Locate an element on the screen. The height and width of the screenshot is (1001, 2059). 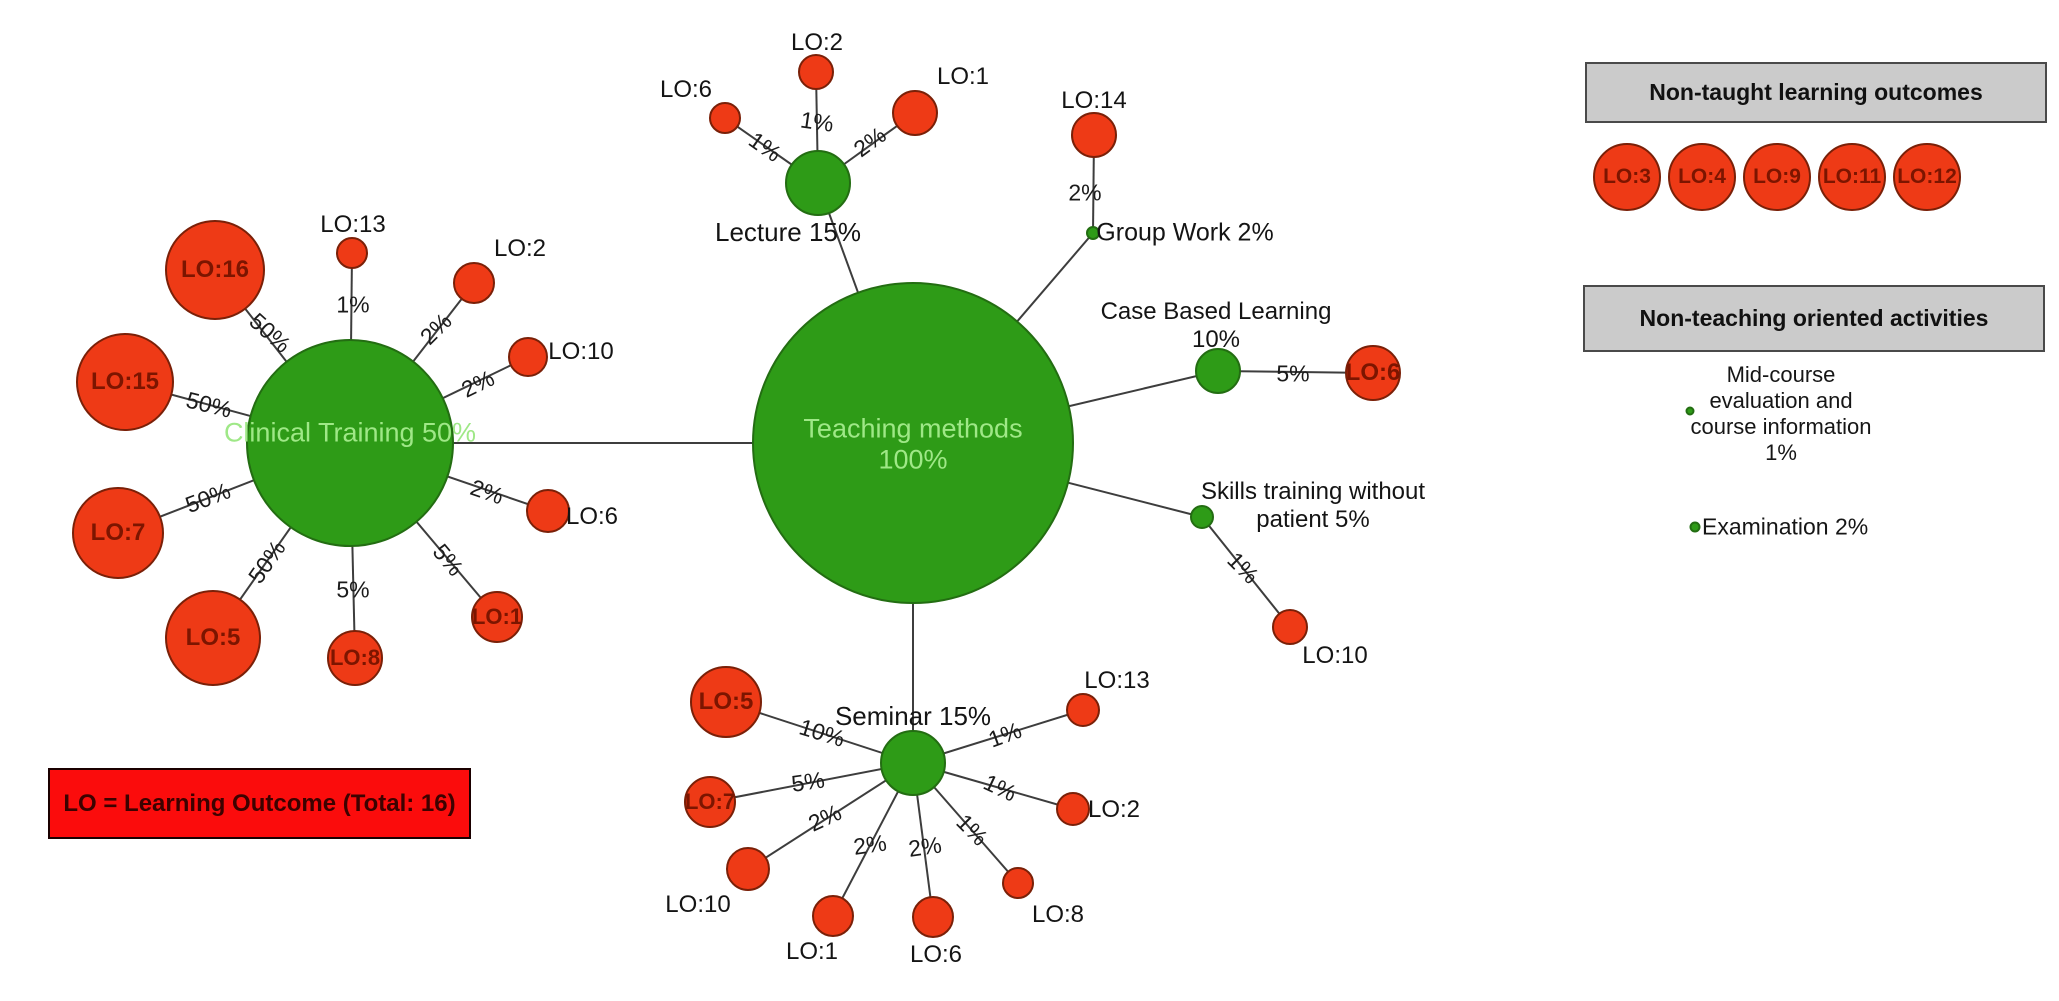
node-l1-circle is located at coordinates (915, 113).